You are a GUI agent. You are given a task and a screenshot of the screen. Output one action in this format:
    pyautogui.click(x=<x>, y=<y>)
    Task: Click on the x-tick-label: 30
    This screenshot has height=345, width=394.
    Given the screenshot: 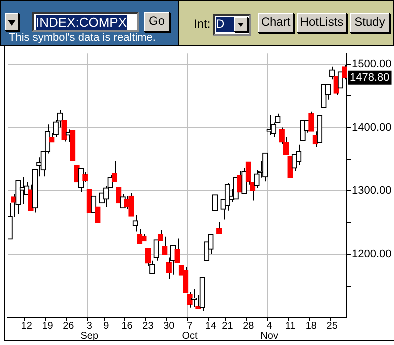 What is the action you would take?
    pyautogui.click(x=170, y=326)
    